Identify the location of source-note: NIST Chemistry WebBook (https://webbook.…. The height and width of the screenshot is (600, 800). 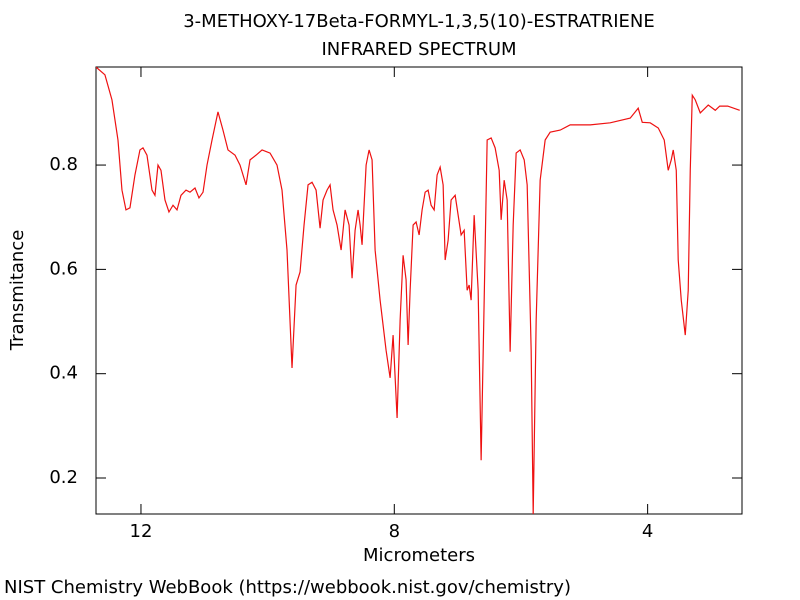
(287, 587).